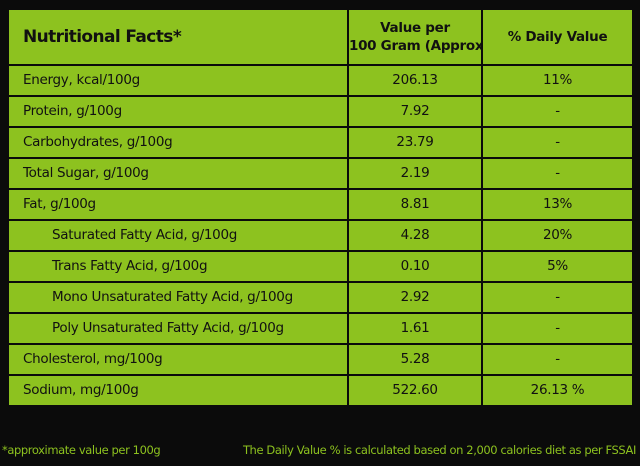 This screenshot has width=640, height=466. I want to click on row-value: 4.28, so click(415, 235).